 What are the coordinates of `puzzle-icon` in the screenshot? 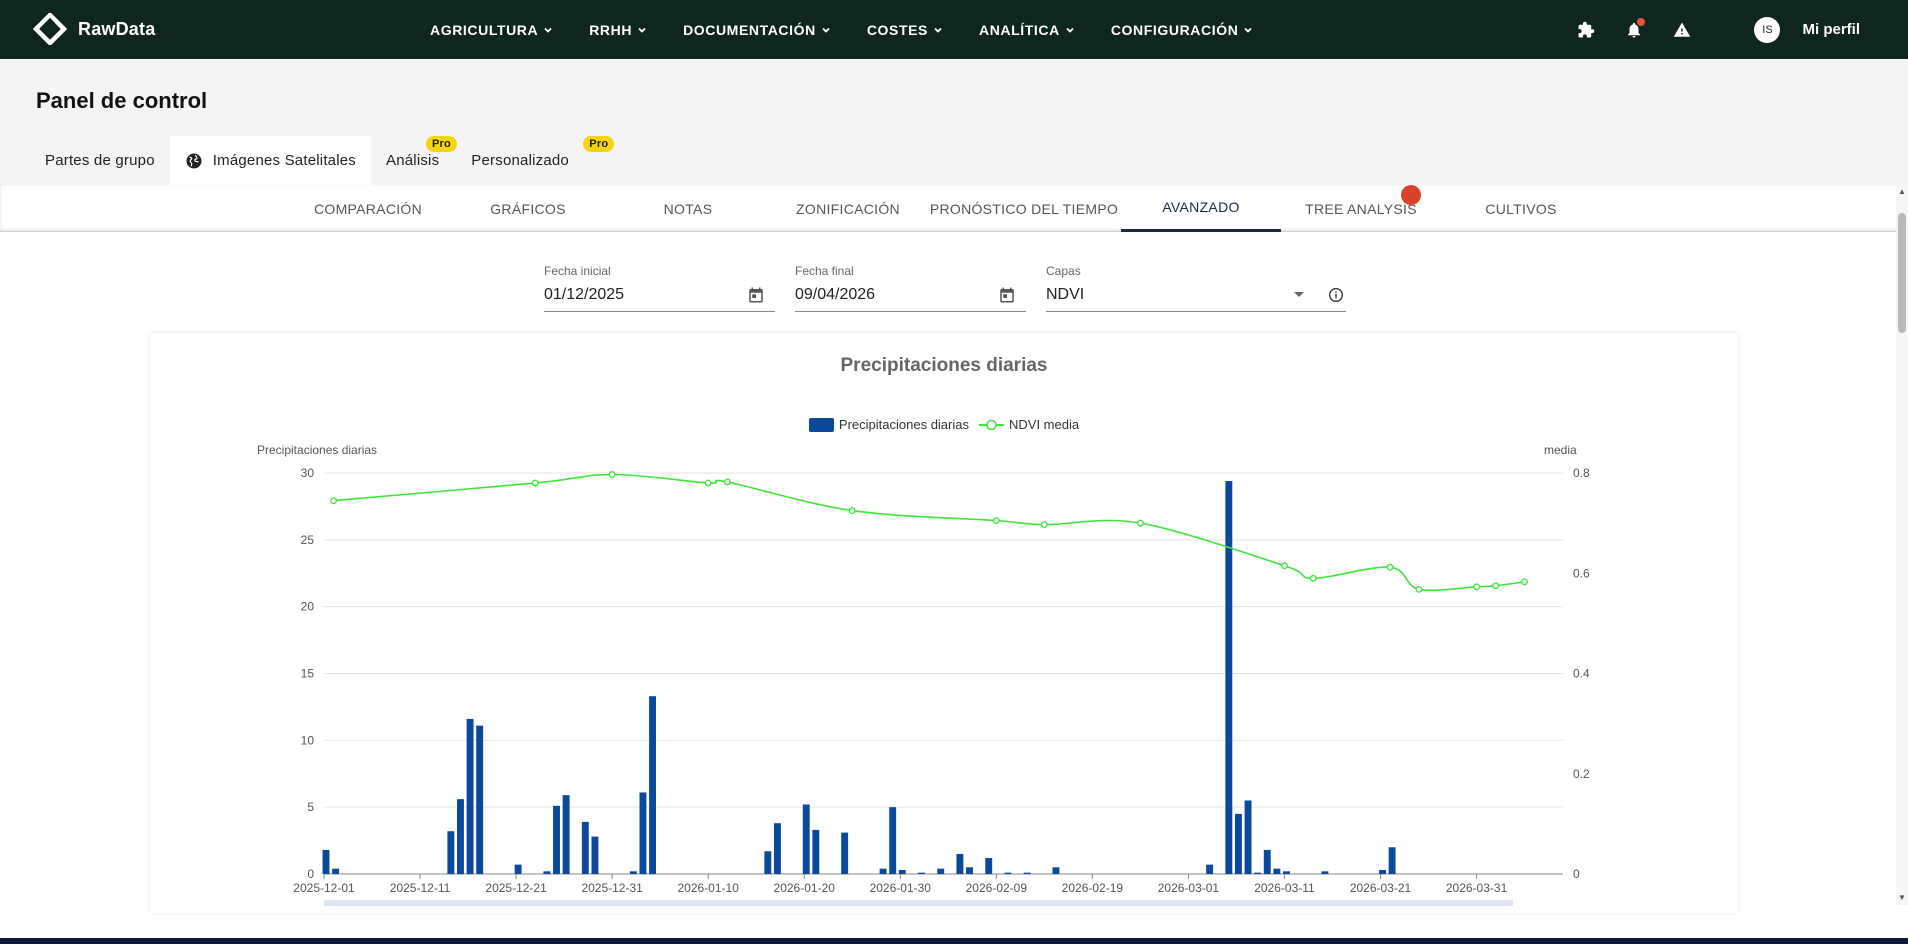 It's located at (1586, 30).